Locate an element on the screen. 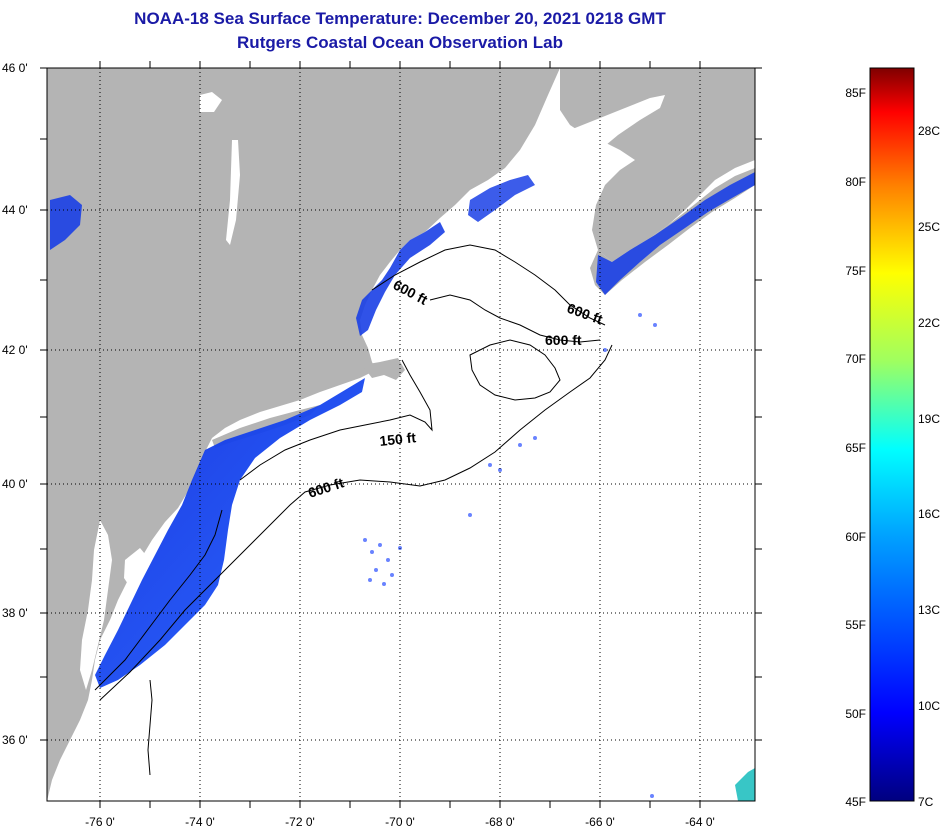 The width and height of the screenshot is (944, 832). cbar-c-7: 7C is located at coordinates (926, 802).